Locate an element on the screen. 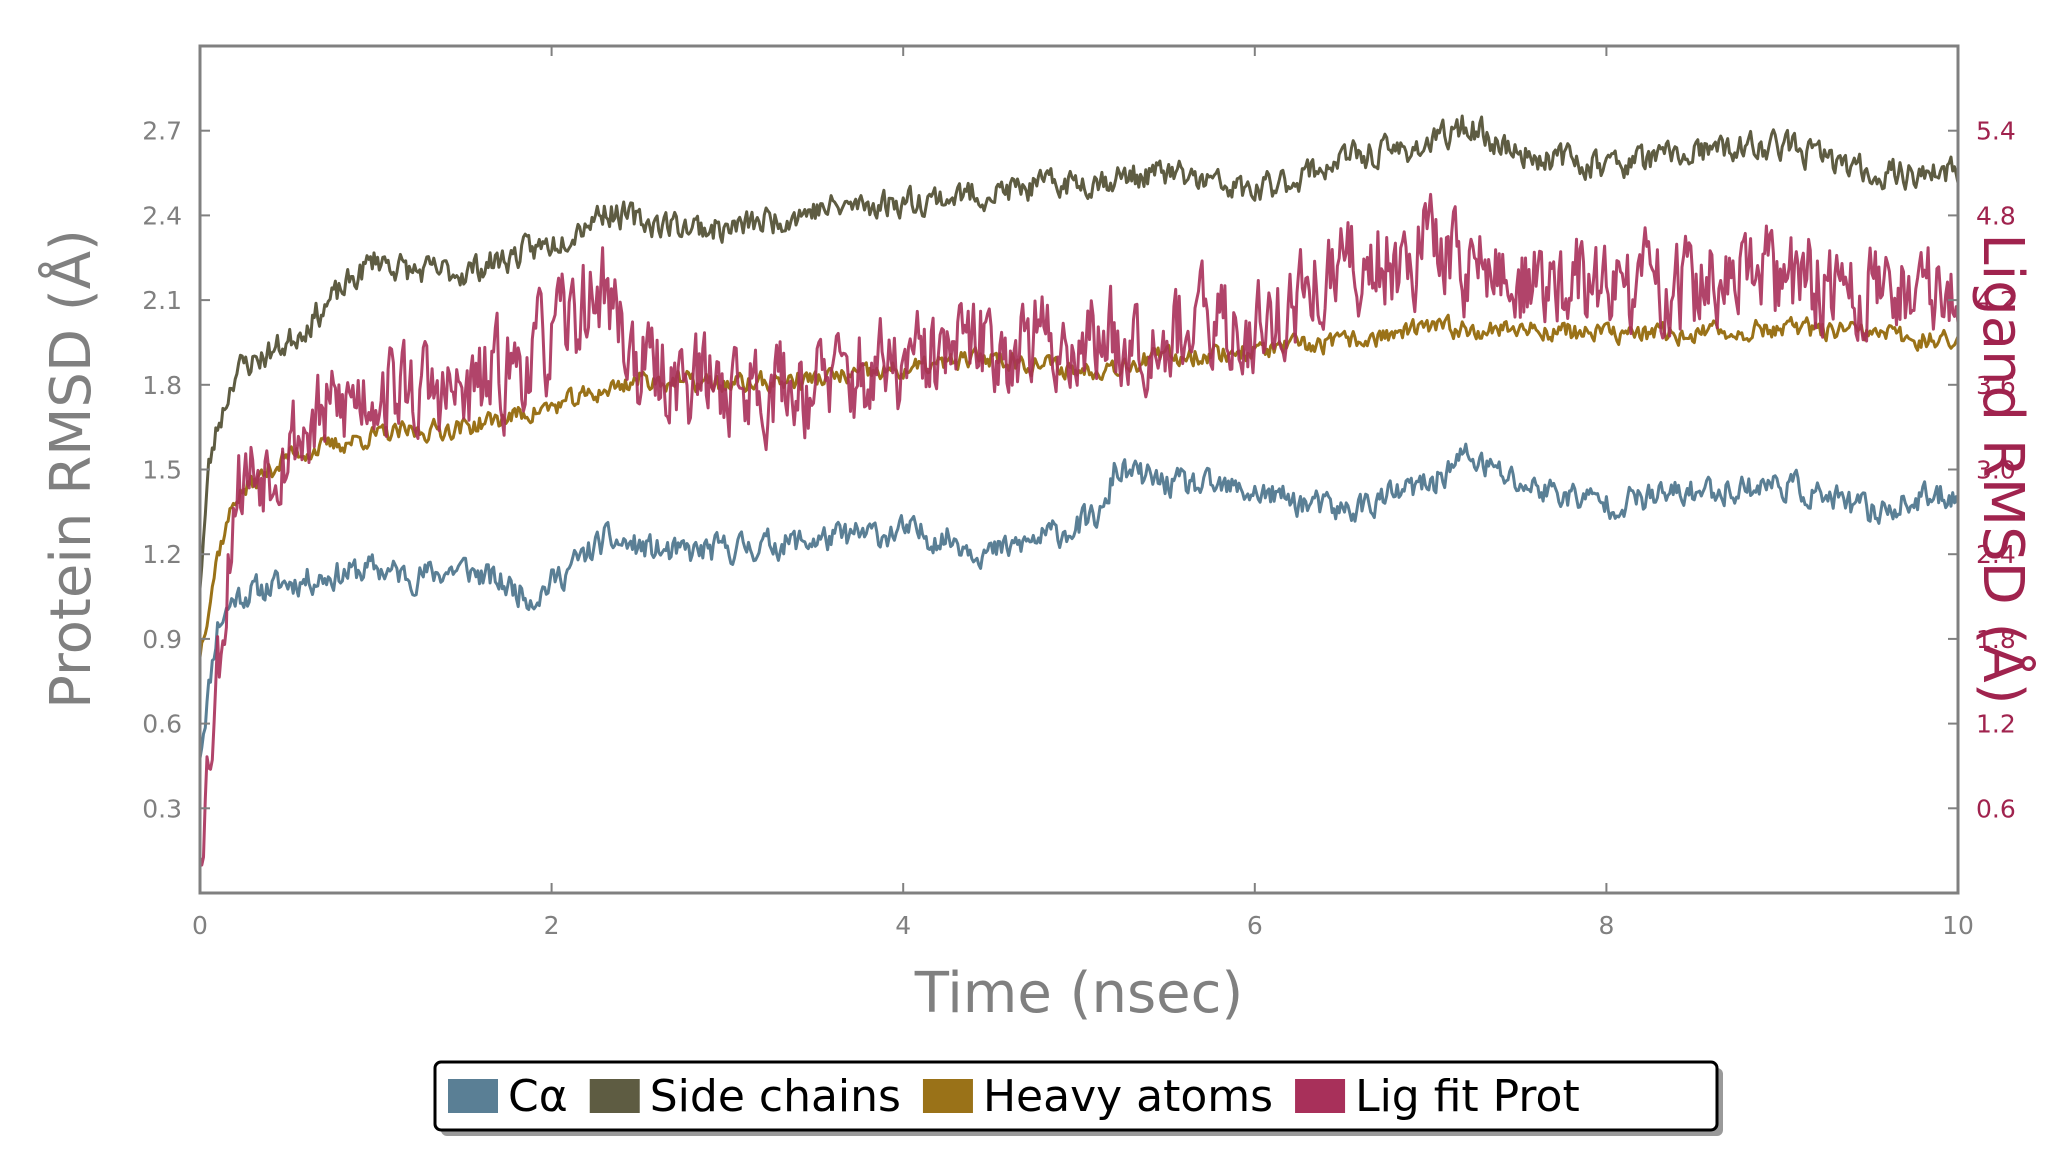  x-tick-label: 4 is located at coordinates (903, 925).